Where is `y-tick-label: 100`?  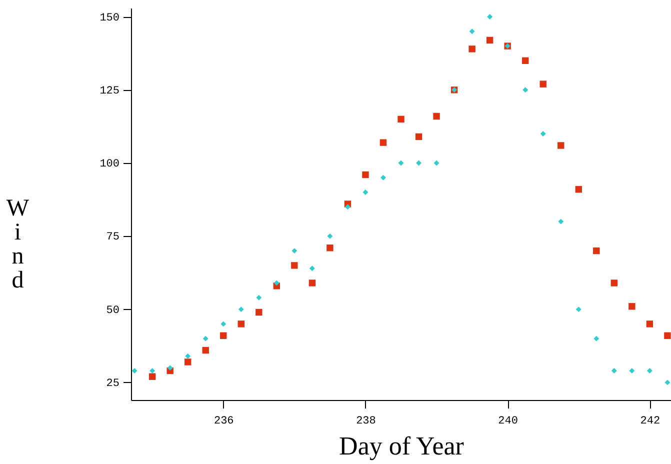
y-tick-label: 100 is located at coordinates (110, 164).